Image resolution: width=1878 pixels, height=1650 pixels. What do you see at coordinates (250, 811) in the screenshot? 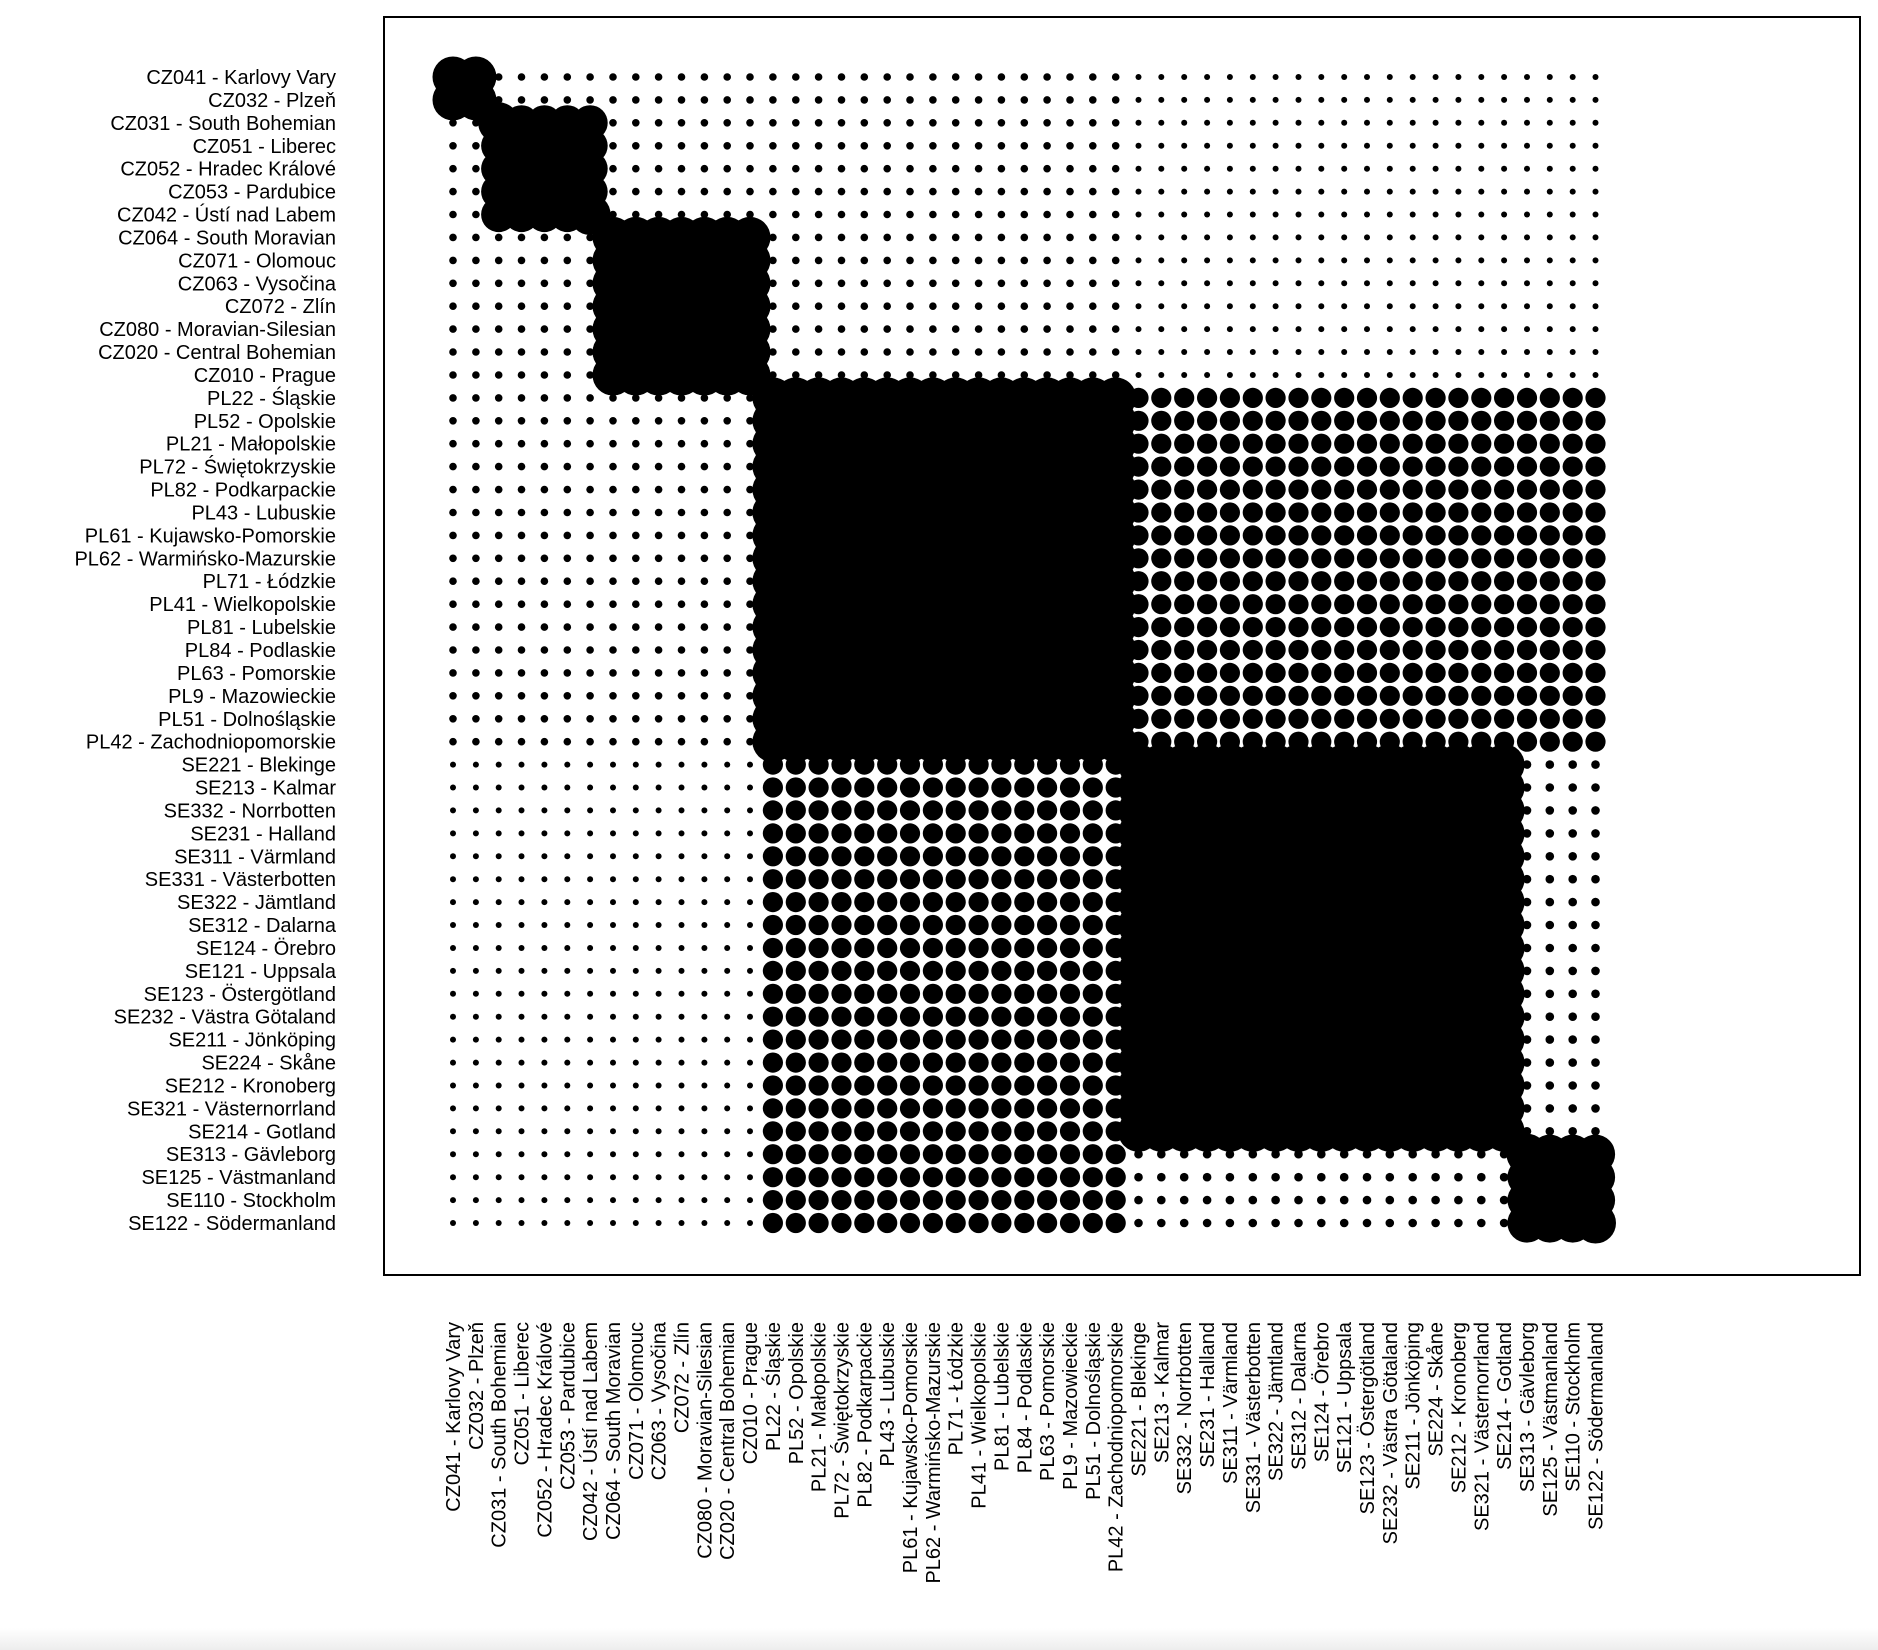
I see `y-label-se332-norrbotten: SE332 - Norrbotten` at bounding box center [250, 811].